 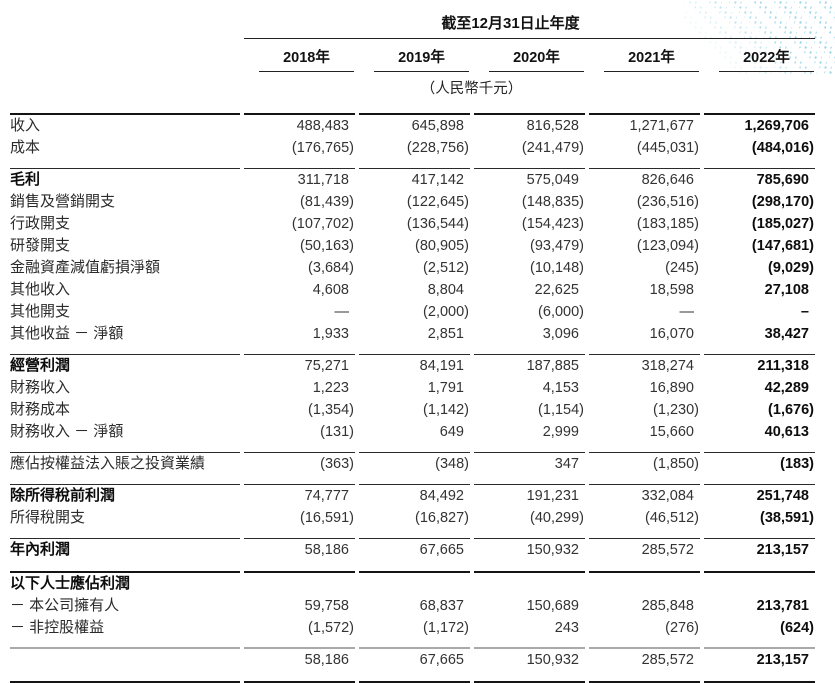 What do you see at coordinates (445, 290) in the screenshot?
I see `cell-value: 8,804` at bounding box center [445, 290].